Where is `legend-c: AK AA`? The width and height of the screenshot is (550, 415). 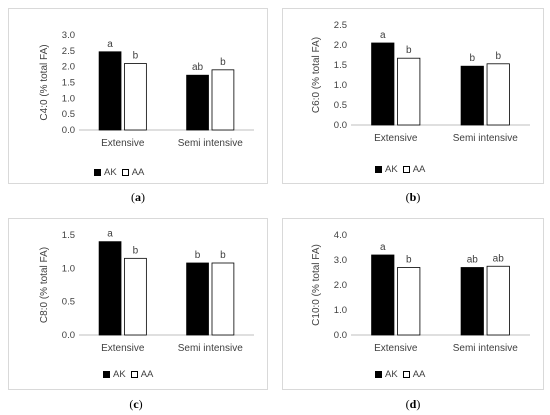 legend-c: AK AA is located at coordinates (130, 374).